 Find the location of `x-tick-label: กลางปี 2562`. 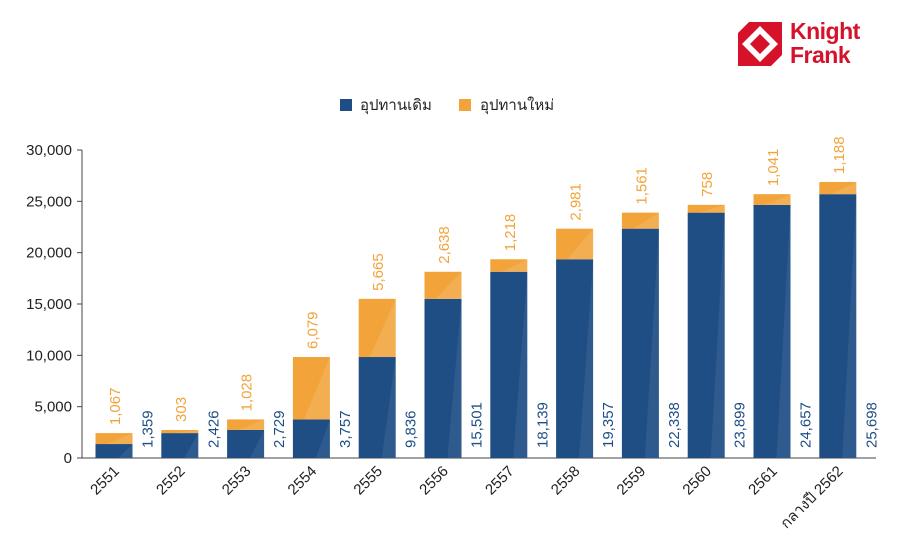

x-tick-label: กลางปี 2562 is located at coordinates (811, 497).